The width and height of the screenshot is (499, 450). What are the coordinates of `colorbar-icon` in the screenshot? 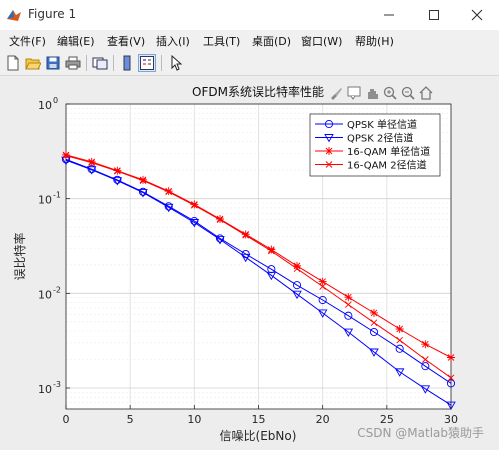 It's located at (127, 63).